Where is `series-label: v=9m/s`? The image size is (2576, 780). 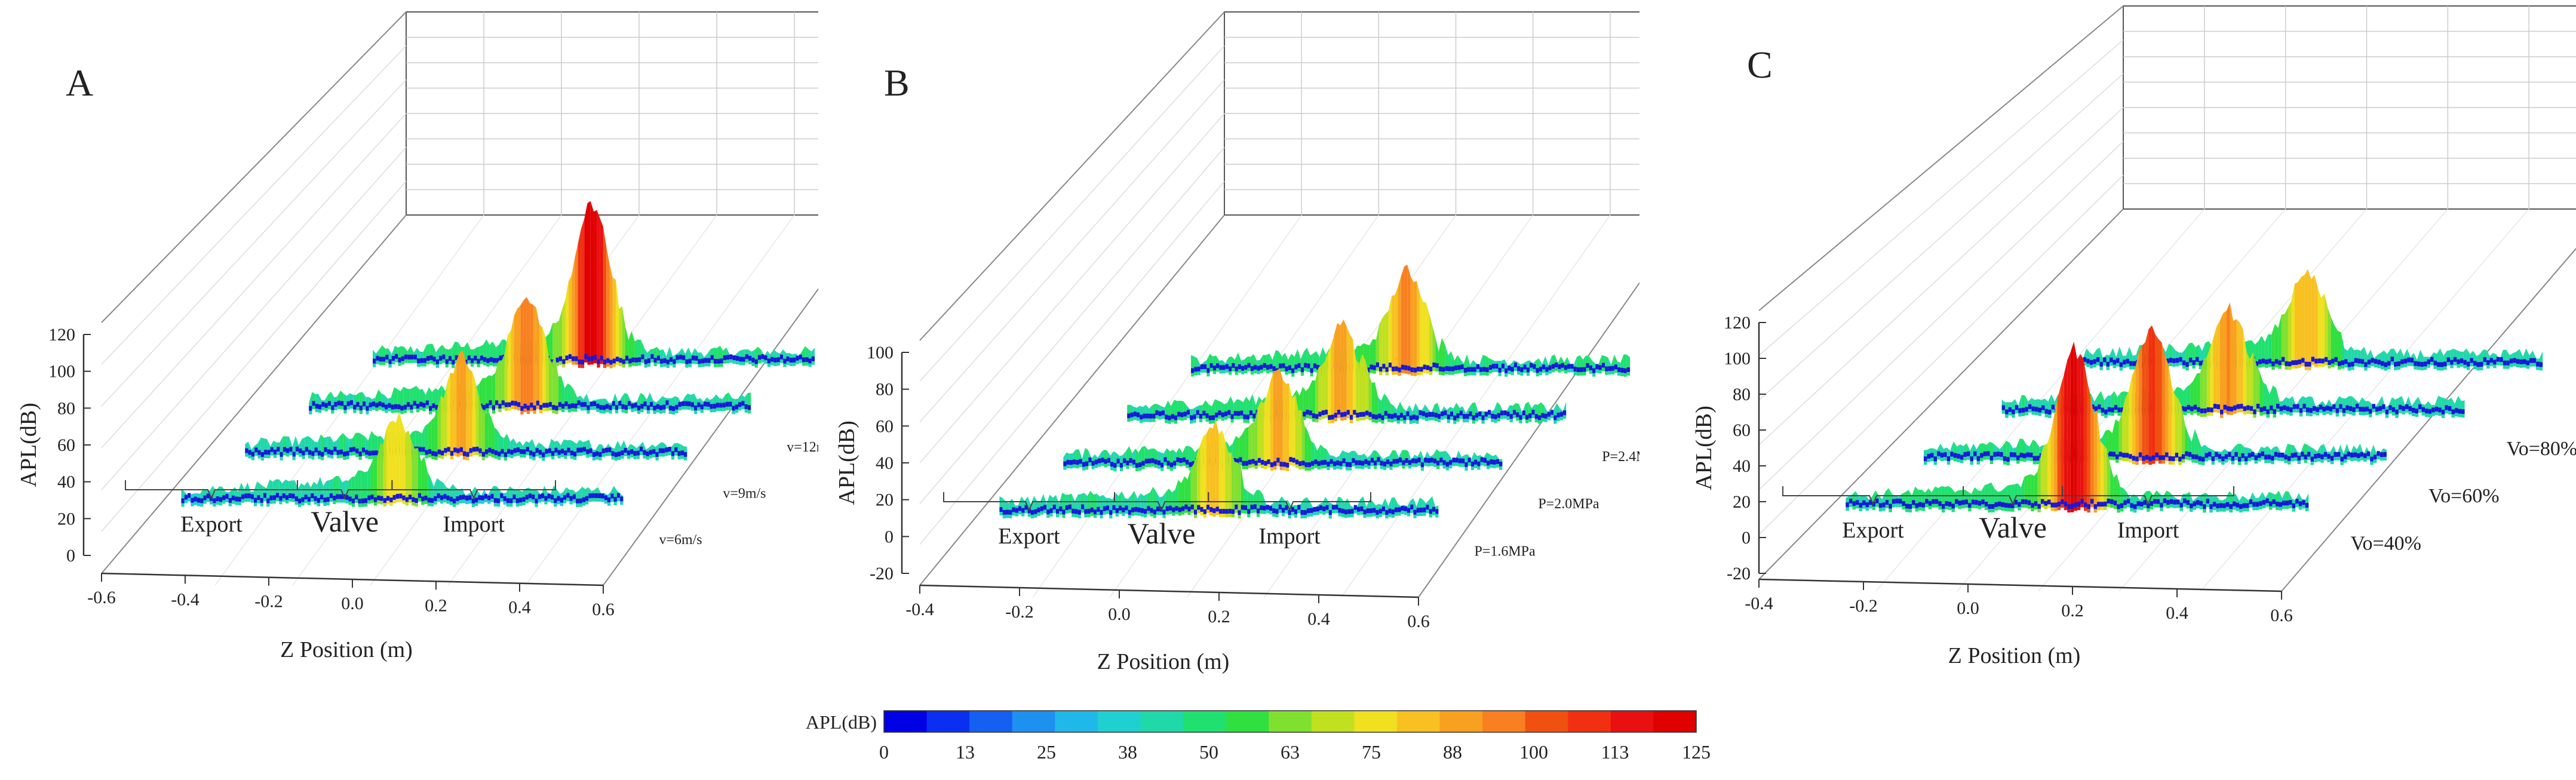
series-label: v=9m/s is located at coordinates (744, 494).